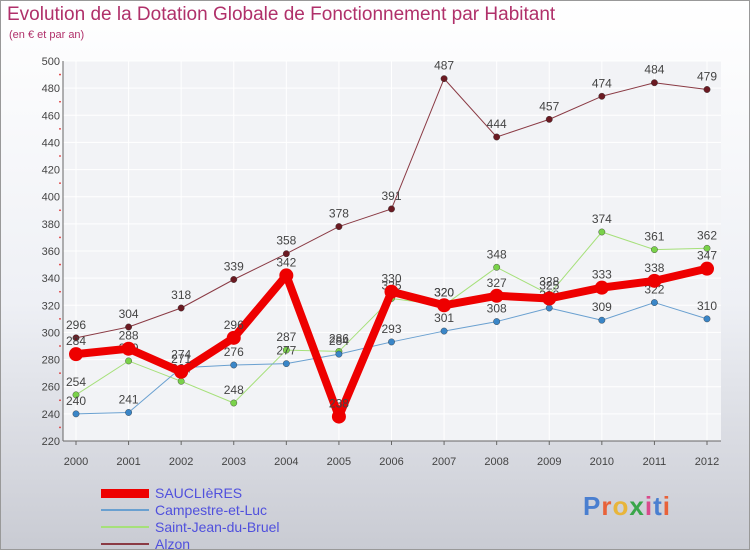 This screenshot has width=750, height=550. Describe the element at coordinates (602, 83) in the screenshot. I see `data-label: 474` at that location.